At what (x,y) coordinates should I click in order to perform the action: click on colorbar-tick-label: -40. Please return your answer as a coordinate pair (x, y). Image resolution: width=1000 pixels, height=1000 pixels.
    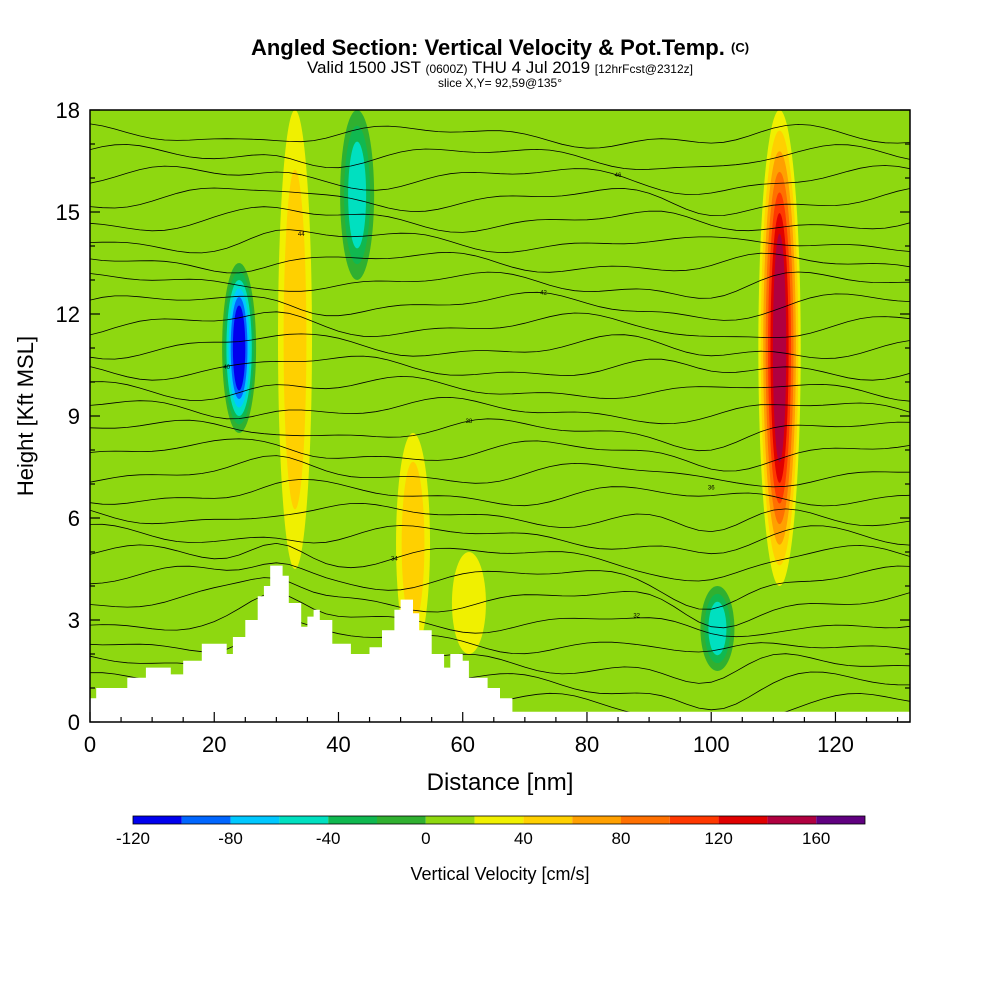
    Looking at the image, I should click on (328, 838).